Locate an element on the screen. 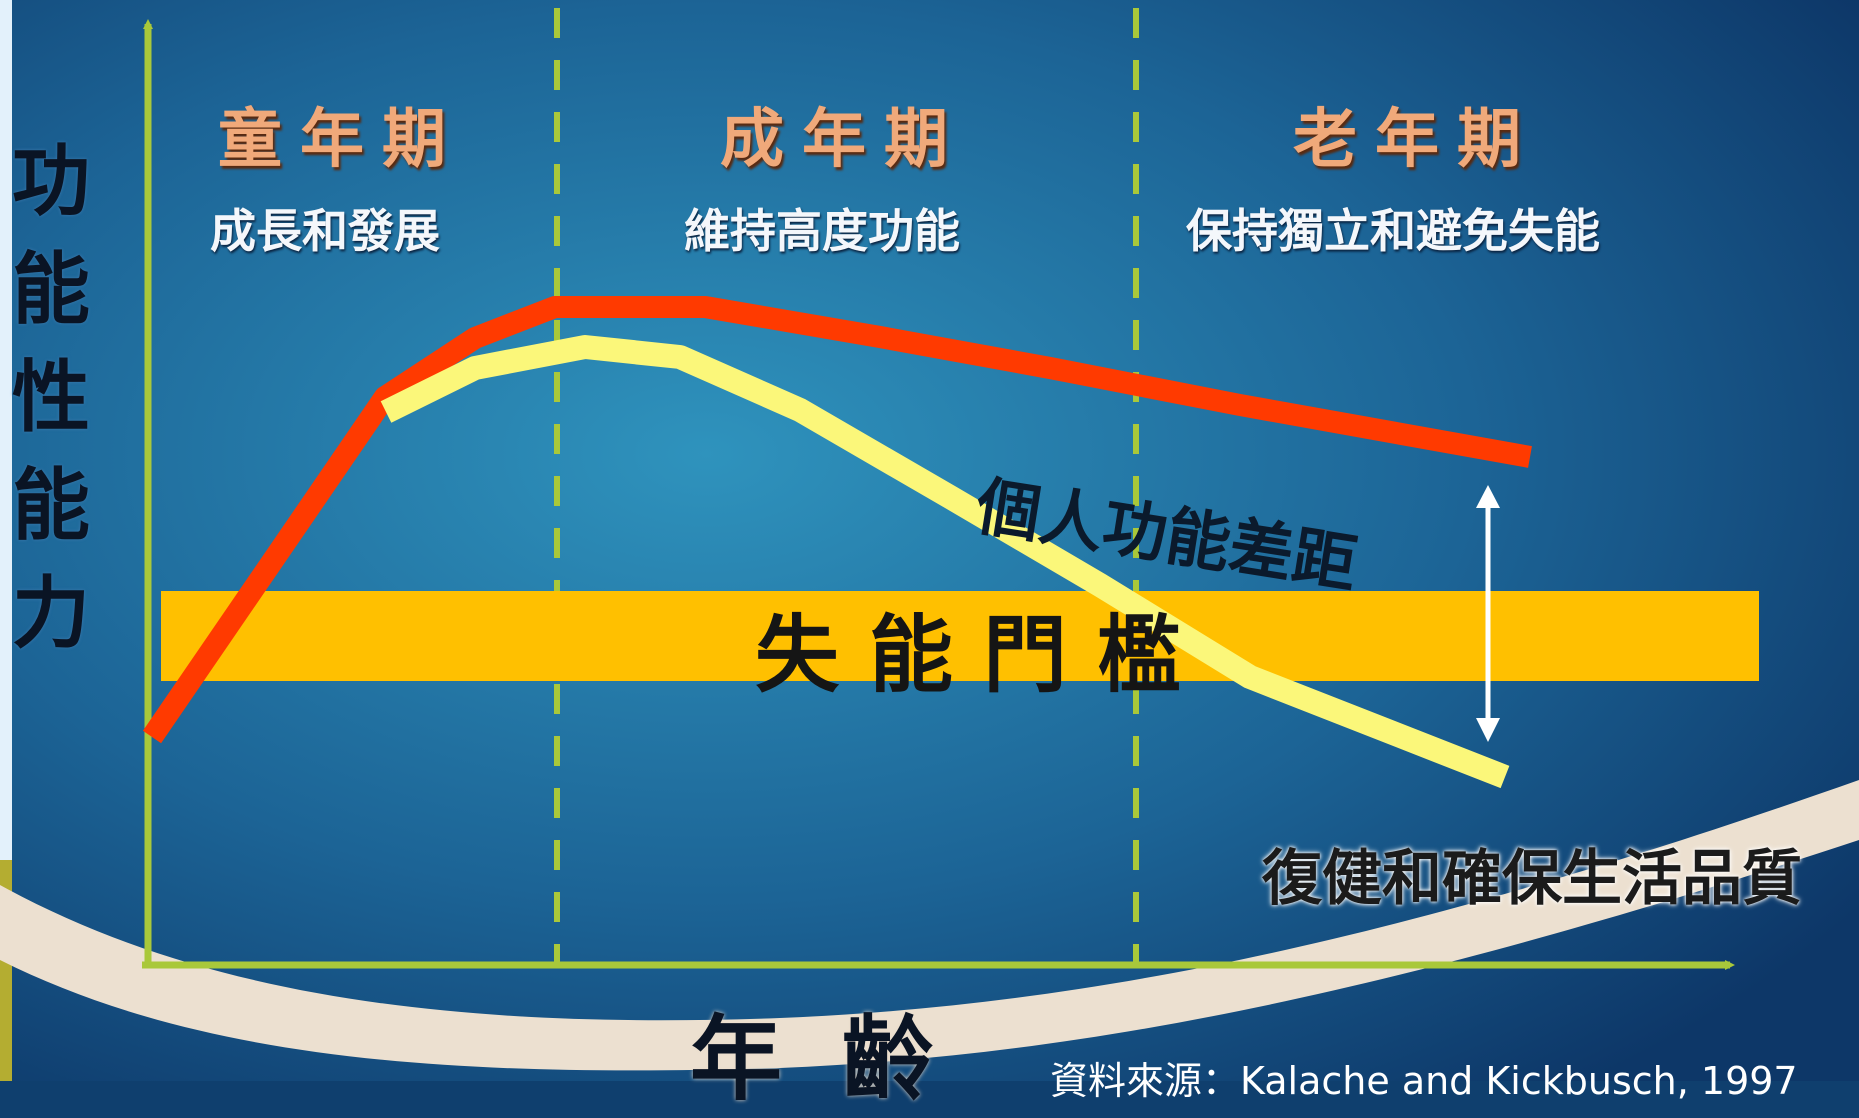  up-down-arrow-icon is located at coordinates (1488, 613).